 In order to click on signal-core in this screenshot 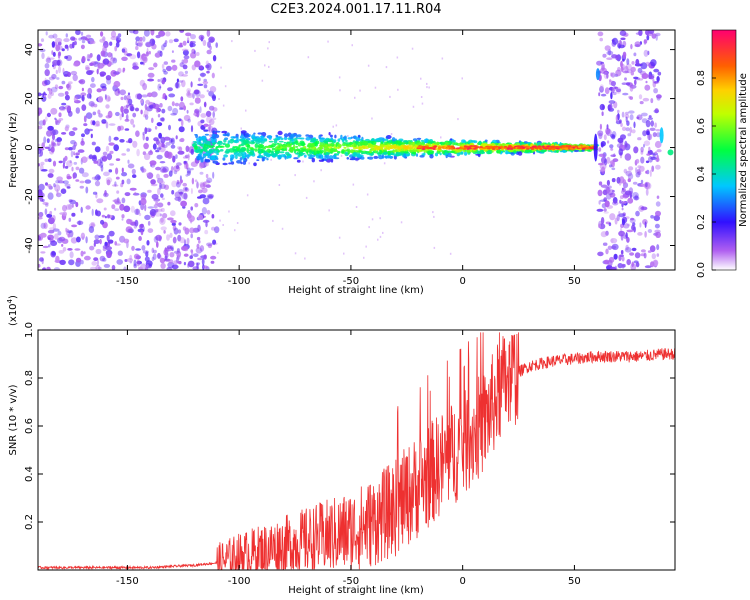, I will do `click(561, 146)`.